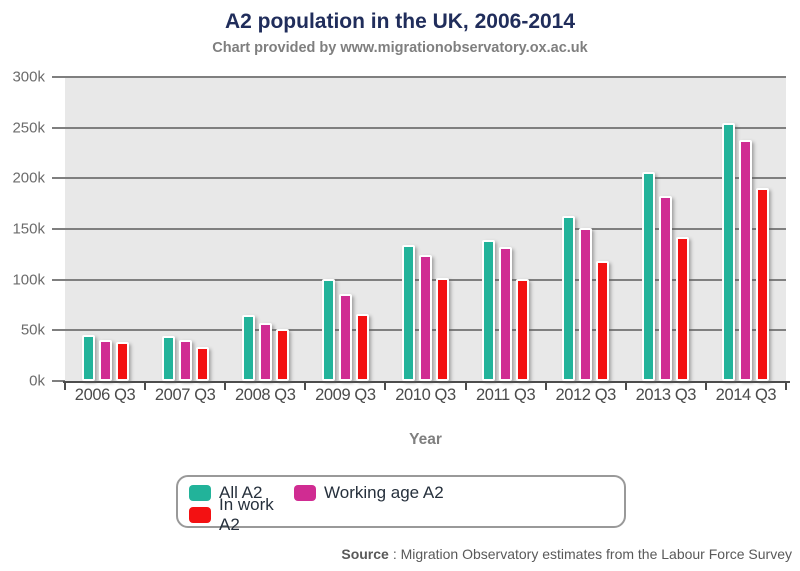 This screenshot has height=571, width=800. I want to click on legend-swatch-in-work-a2, so click(200, 515).